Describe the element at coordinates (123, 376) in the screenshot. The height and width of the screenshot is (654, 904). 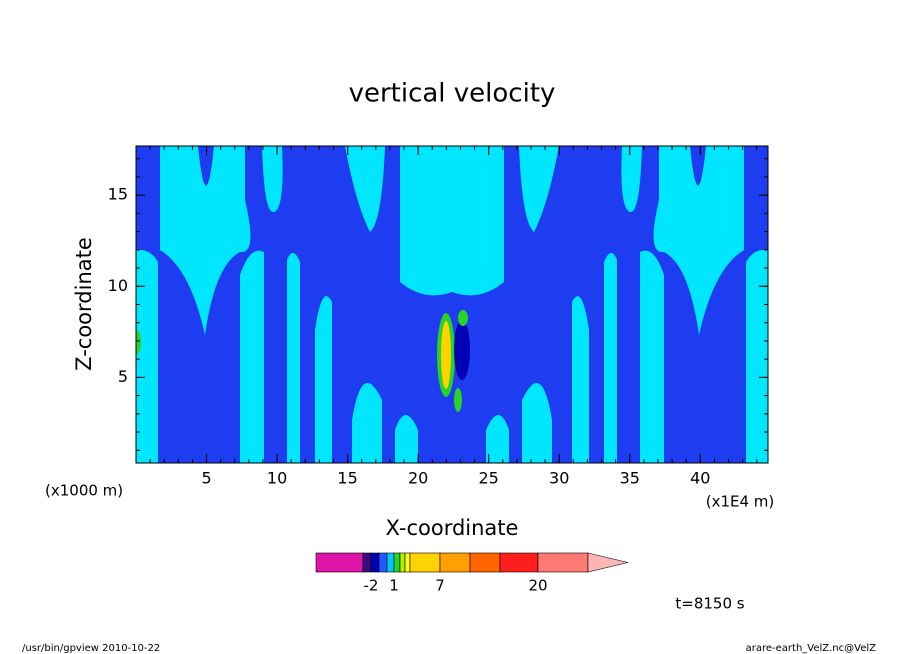
I see `y-tick-label: 5` at that location.